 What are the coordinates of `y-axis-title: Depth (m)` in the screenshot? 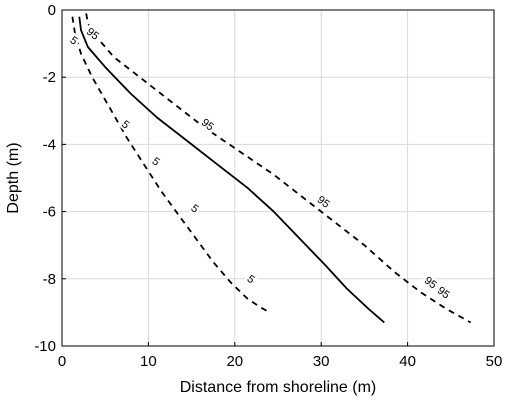 It's located at (13, 177).